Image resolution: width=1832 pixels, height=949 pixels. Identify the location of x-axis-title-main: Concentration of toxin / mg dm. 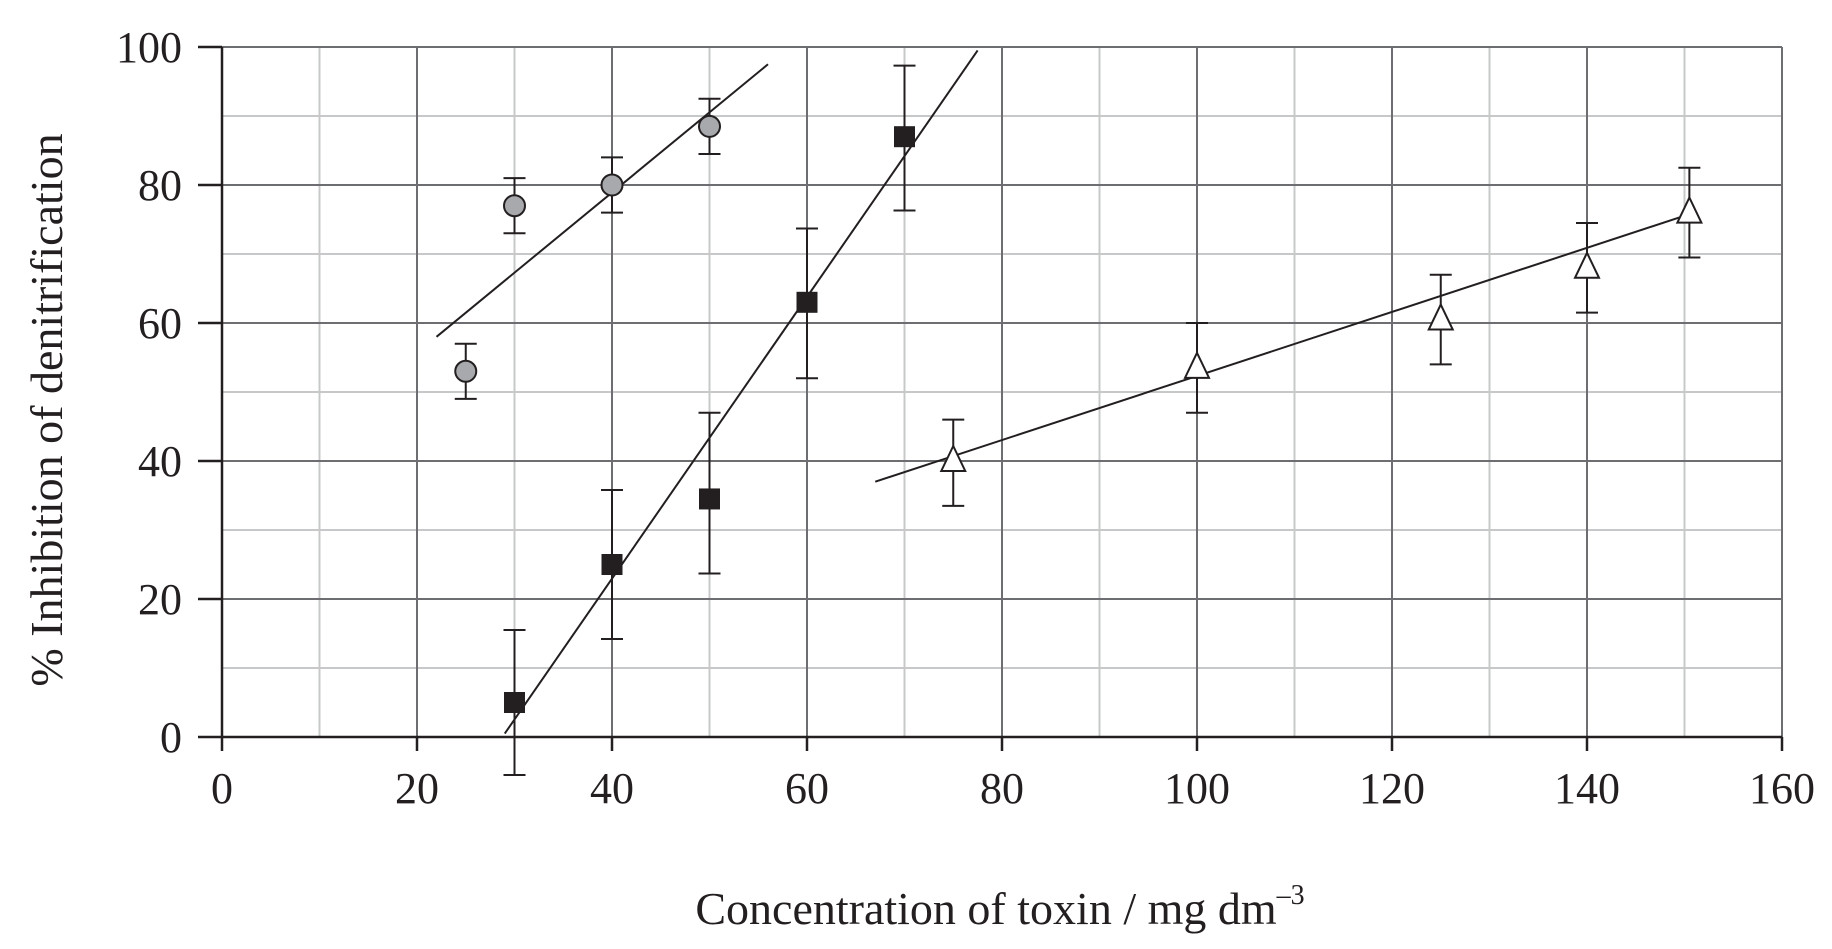
(986, 908).